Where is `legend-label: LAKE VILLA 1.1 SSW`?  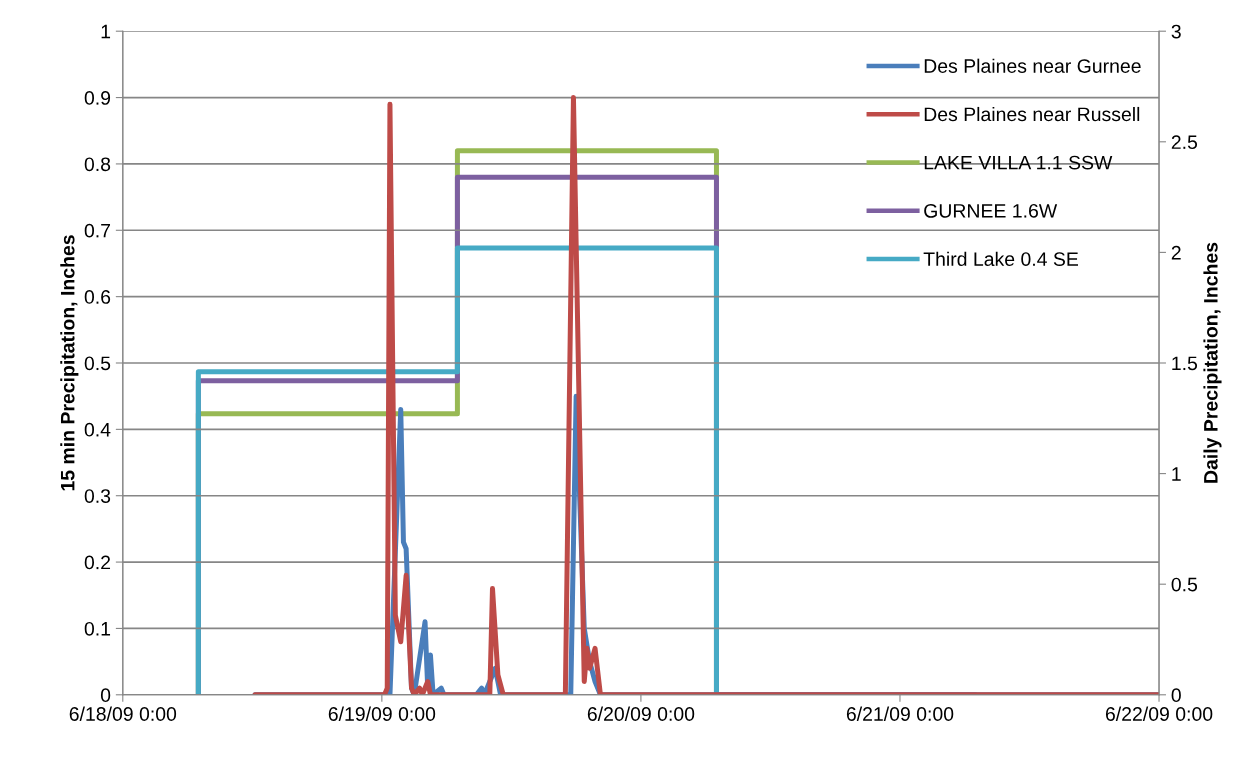
legend-label: LAKE VILLA 1.1 SSW is located at coordinates (1018, 162).